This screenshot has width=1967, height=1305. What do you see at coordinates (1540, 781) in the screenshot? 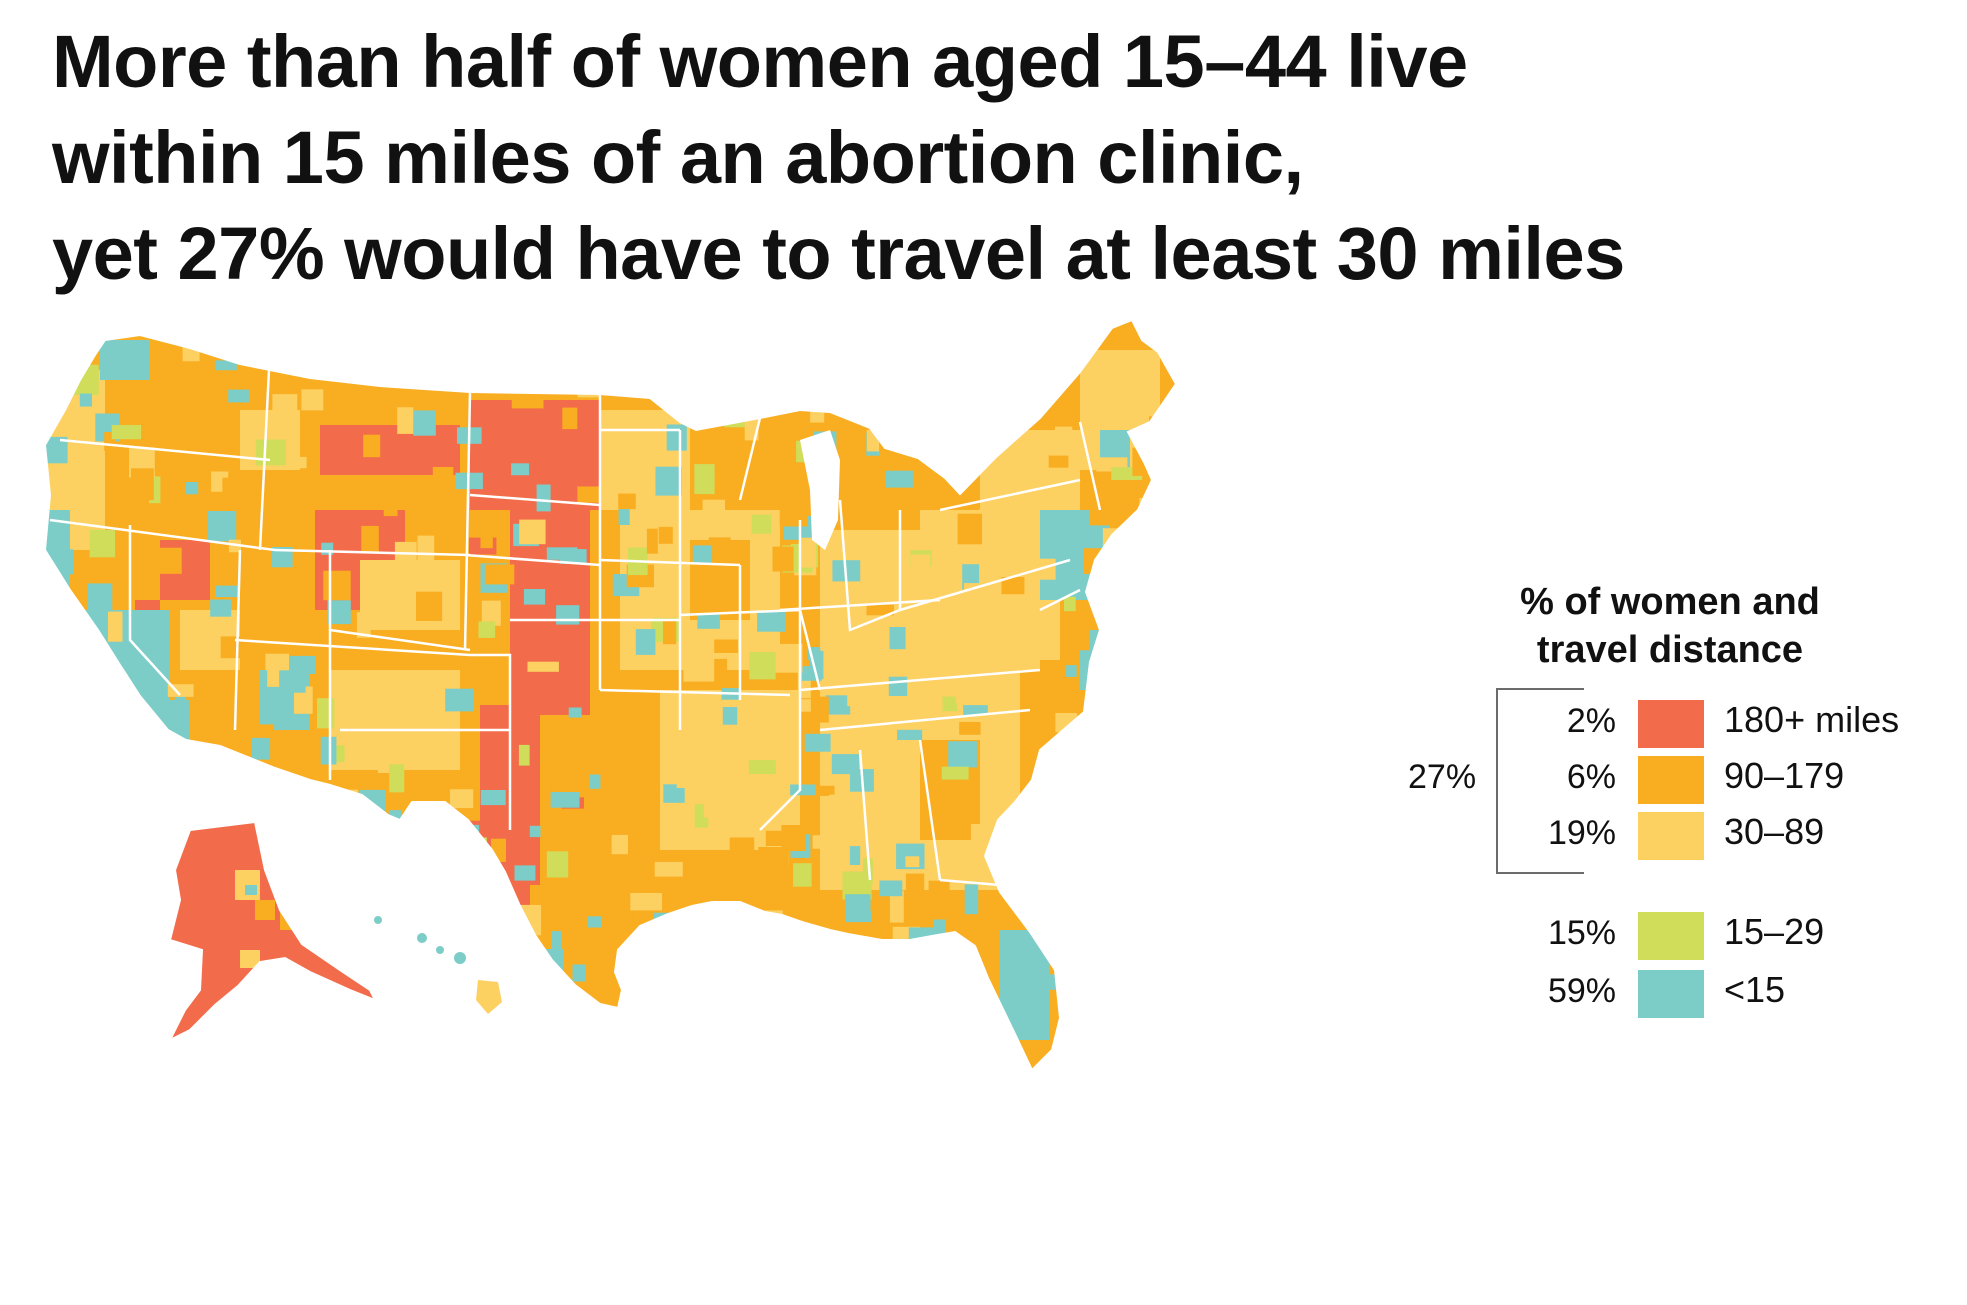
I see `legend-bracket` at bounding box center [1540, 781].